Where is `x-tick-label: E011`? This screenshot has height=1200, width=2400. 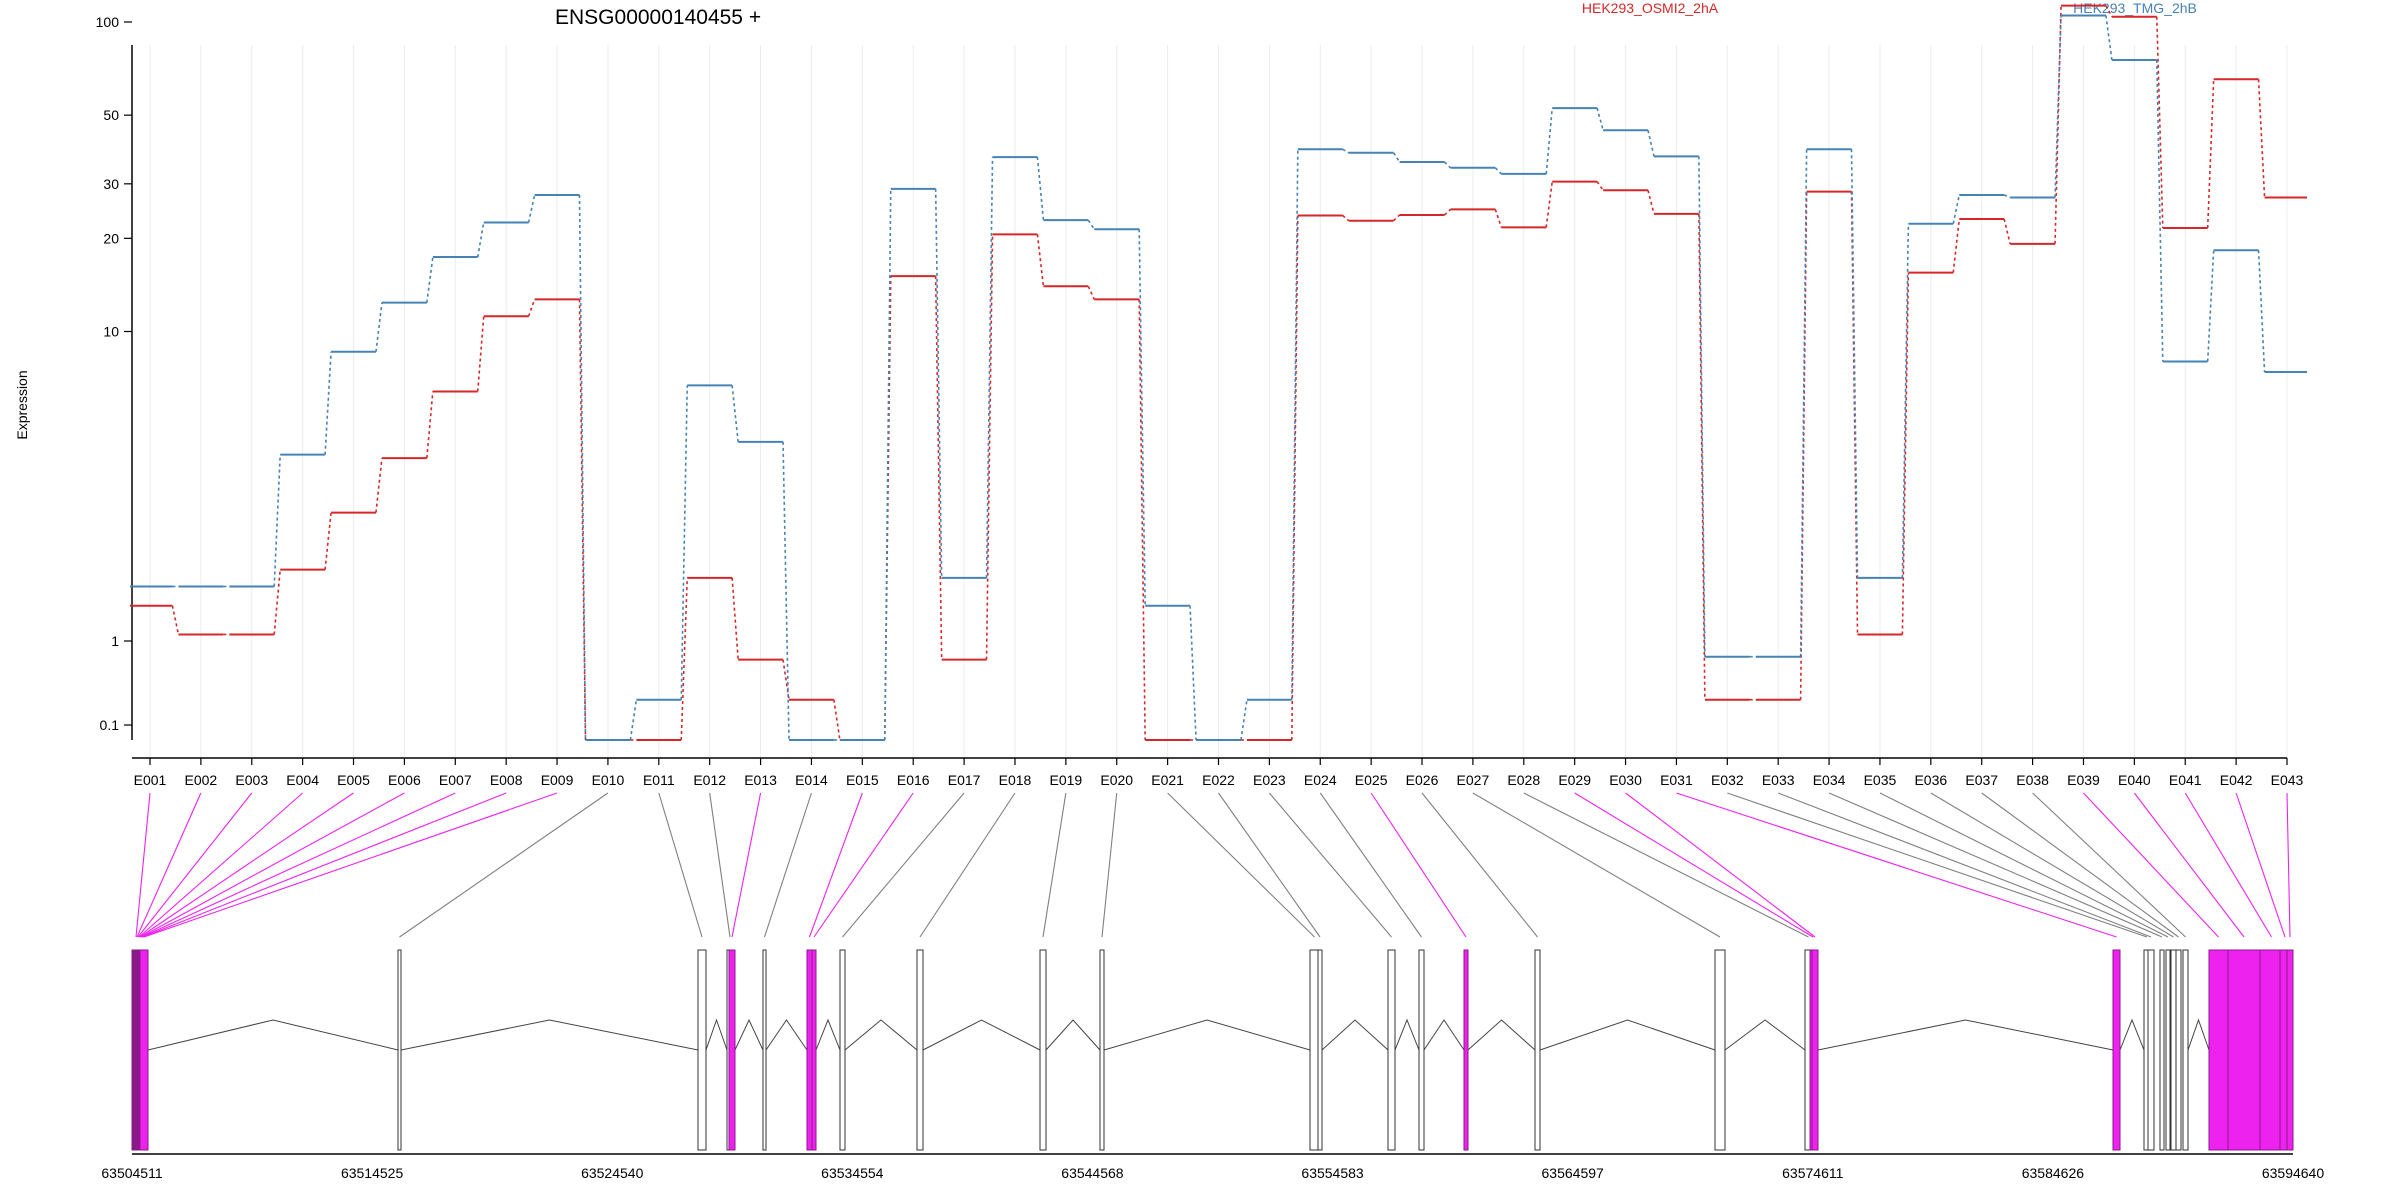
x-tick-label: E011 is located at coordinates (659, 780).